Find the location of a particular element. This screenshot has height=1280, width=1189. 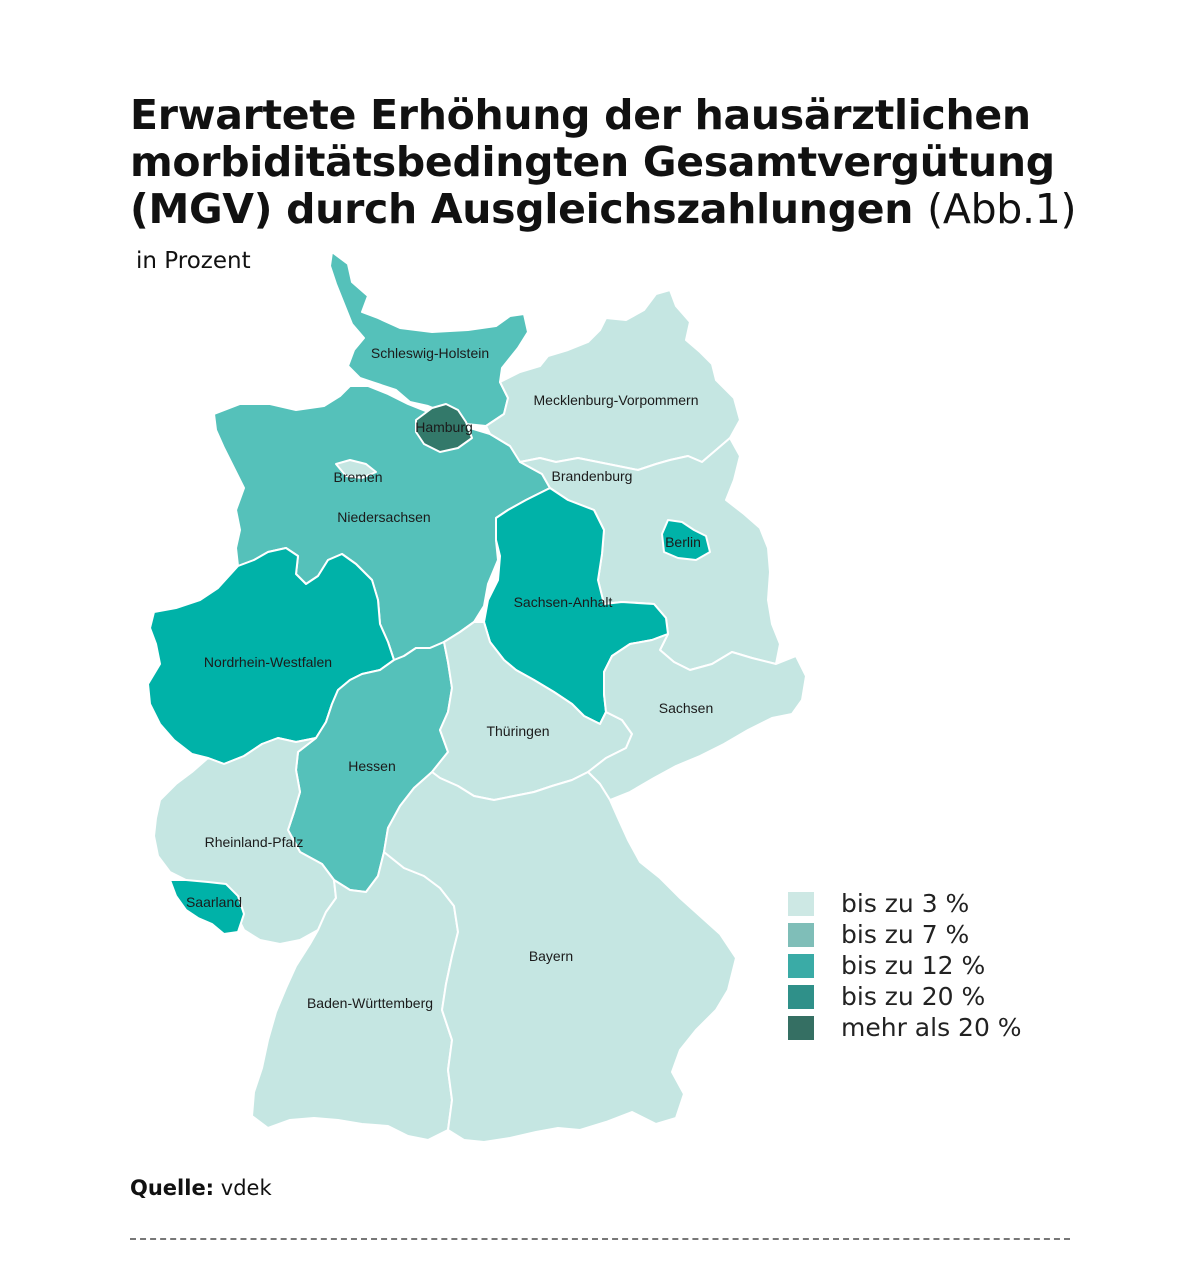

label-hamburg: Hamburg is located at coordinates (444, 427).